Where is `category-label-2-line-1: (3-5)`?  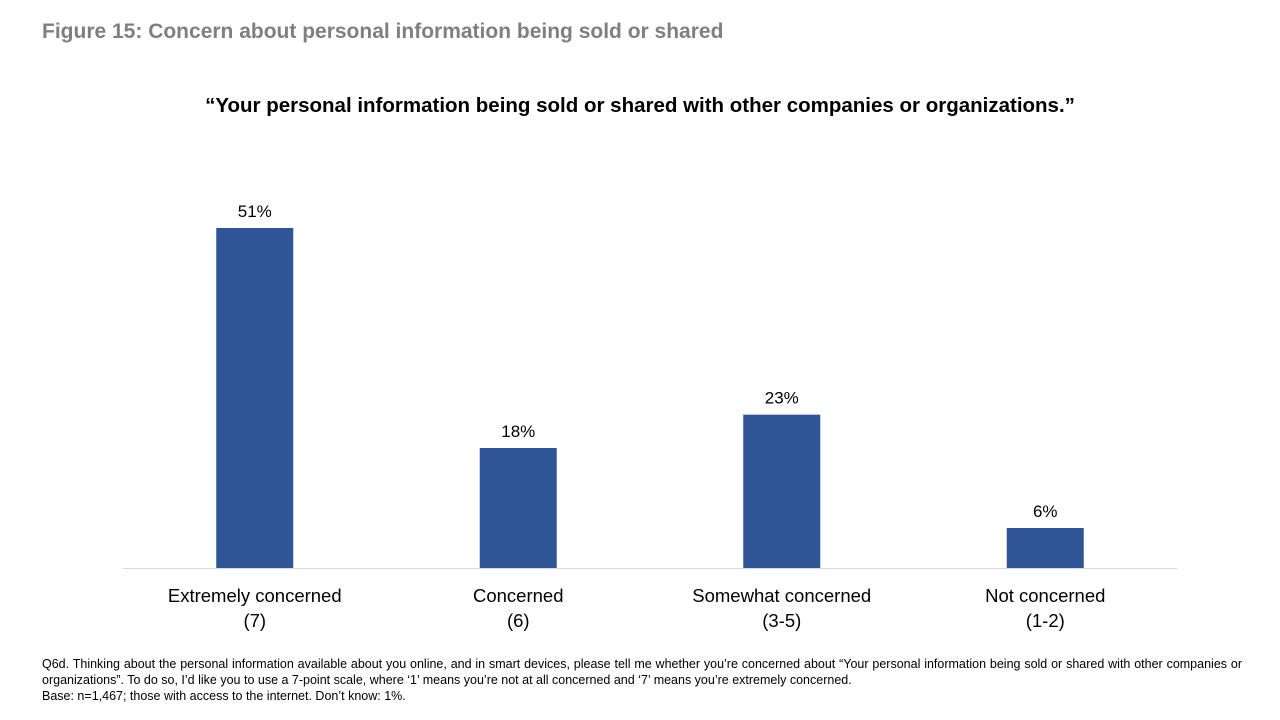
category-label-2-line-1: (3-5) is located at coordinates (781, 620).